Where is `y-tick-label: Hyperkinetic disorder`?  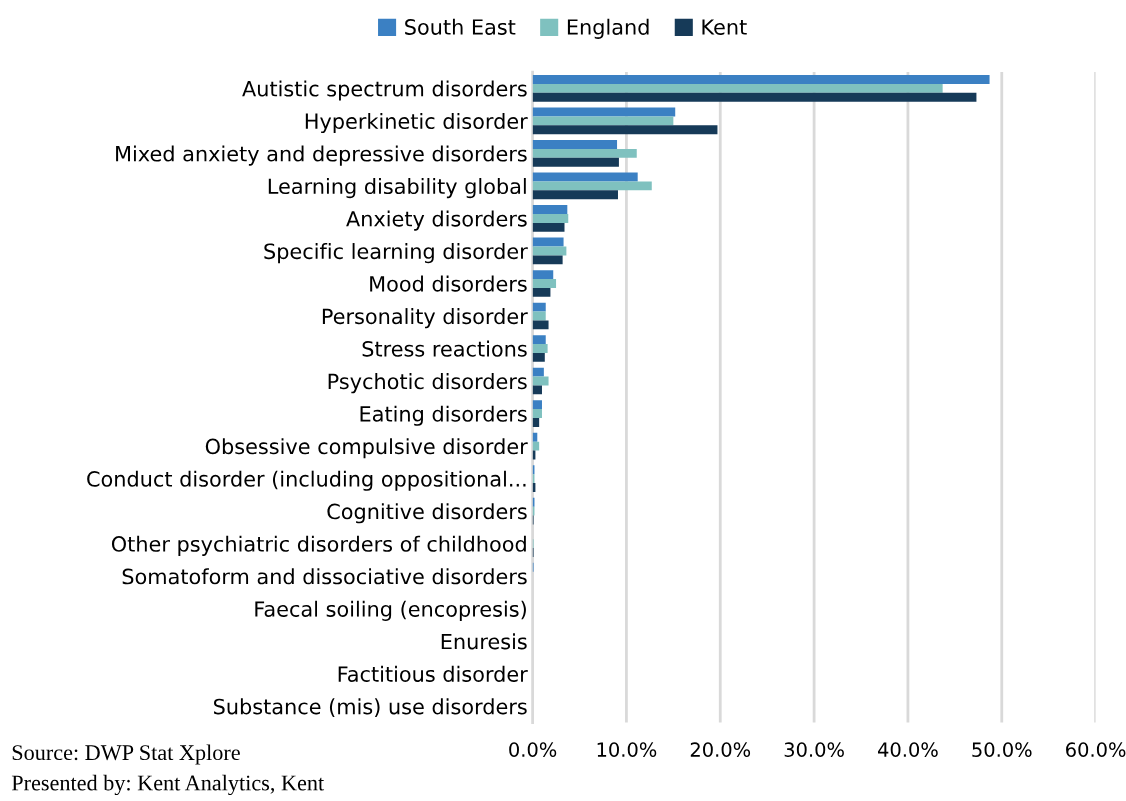 y-tick-label: Hyperkinetic disorder is located at coordinates (416, 123).